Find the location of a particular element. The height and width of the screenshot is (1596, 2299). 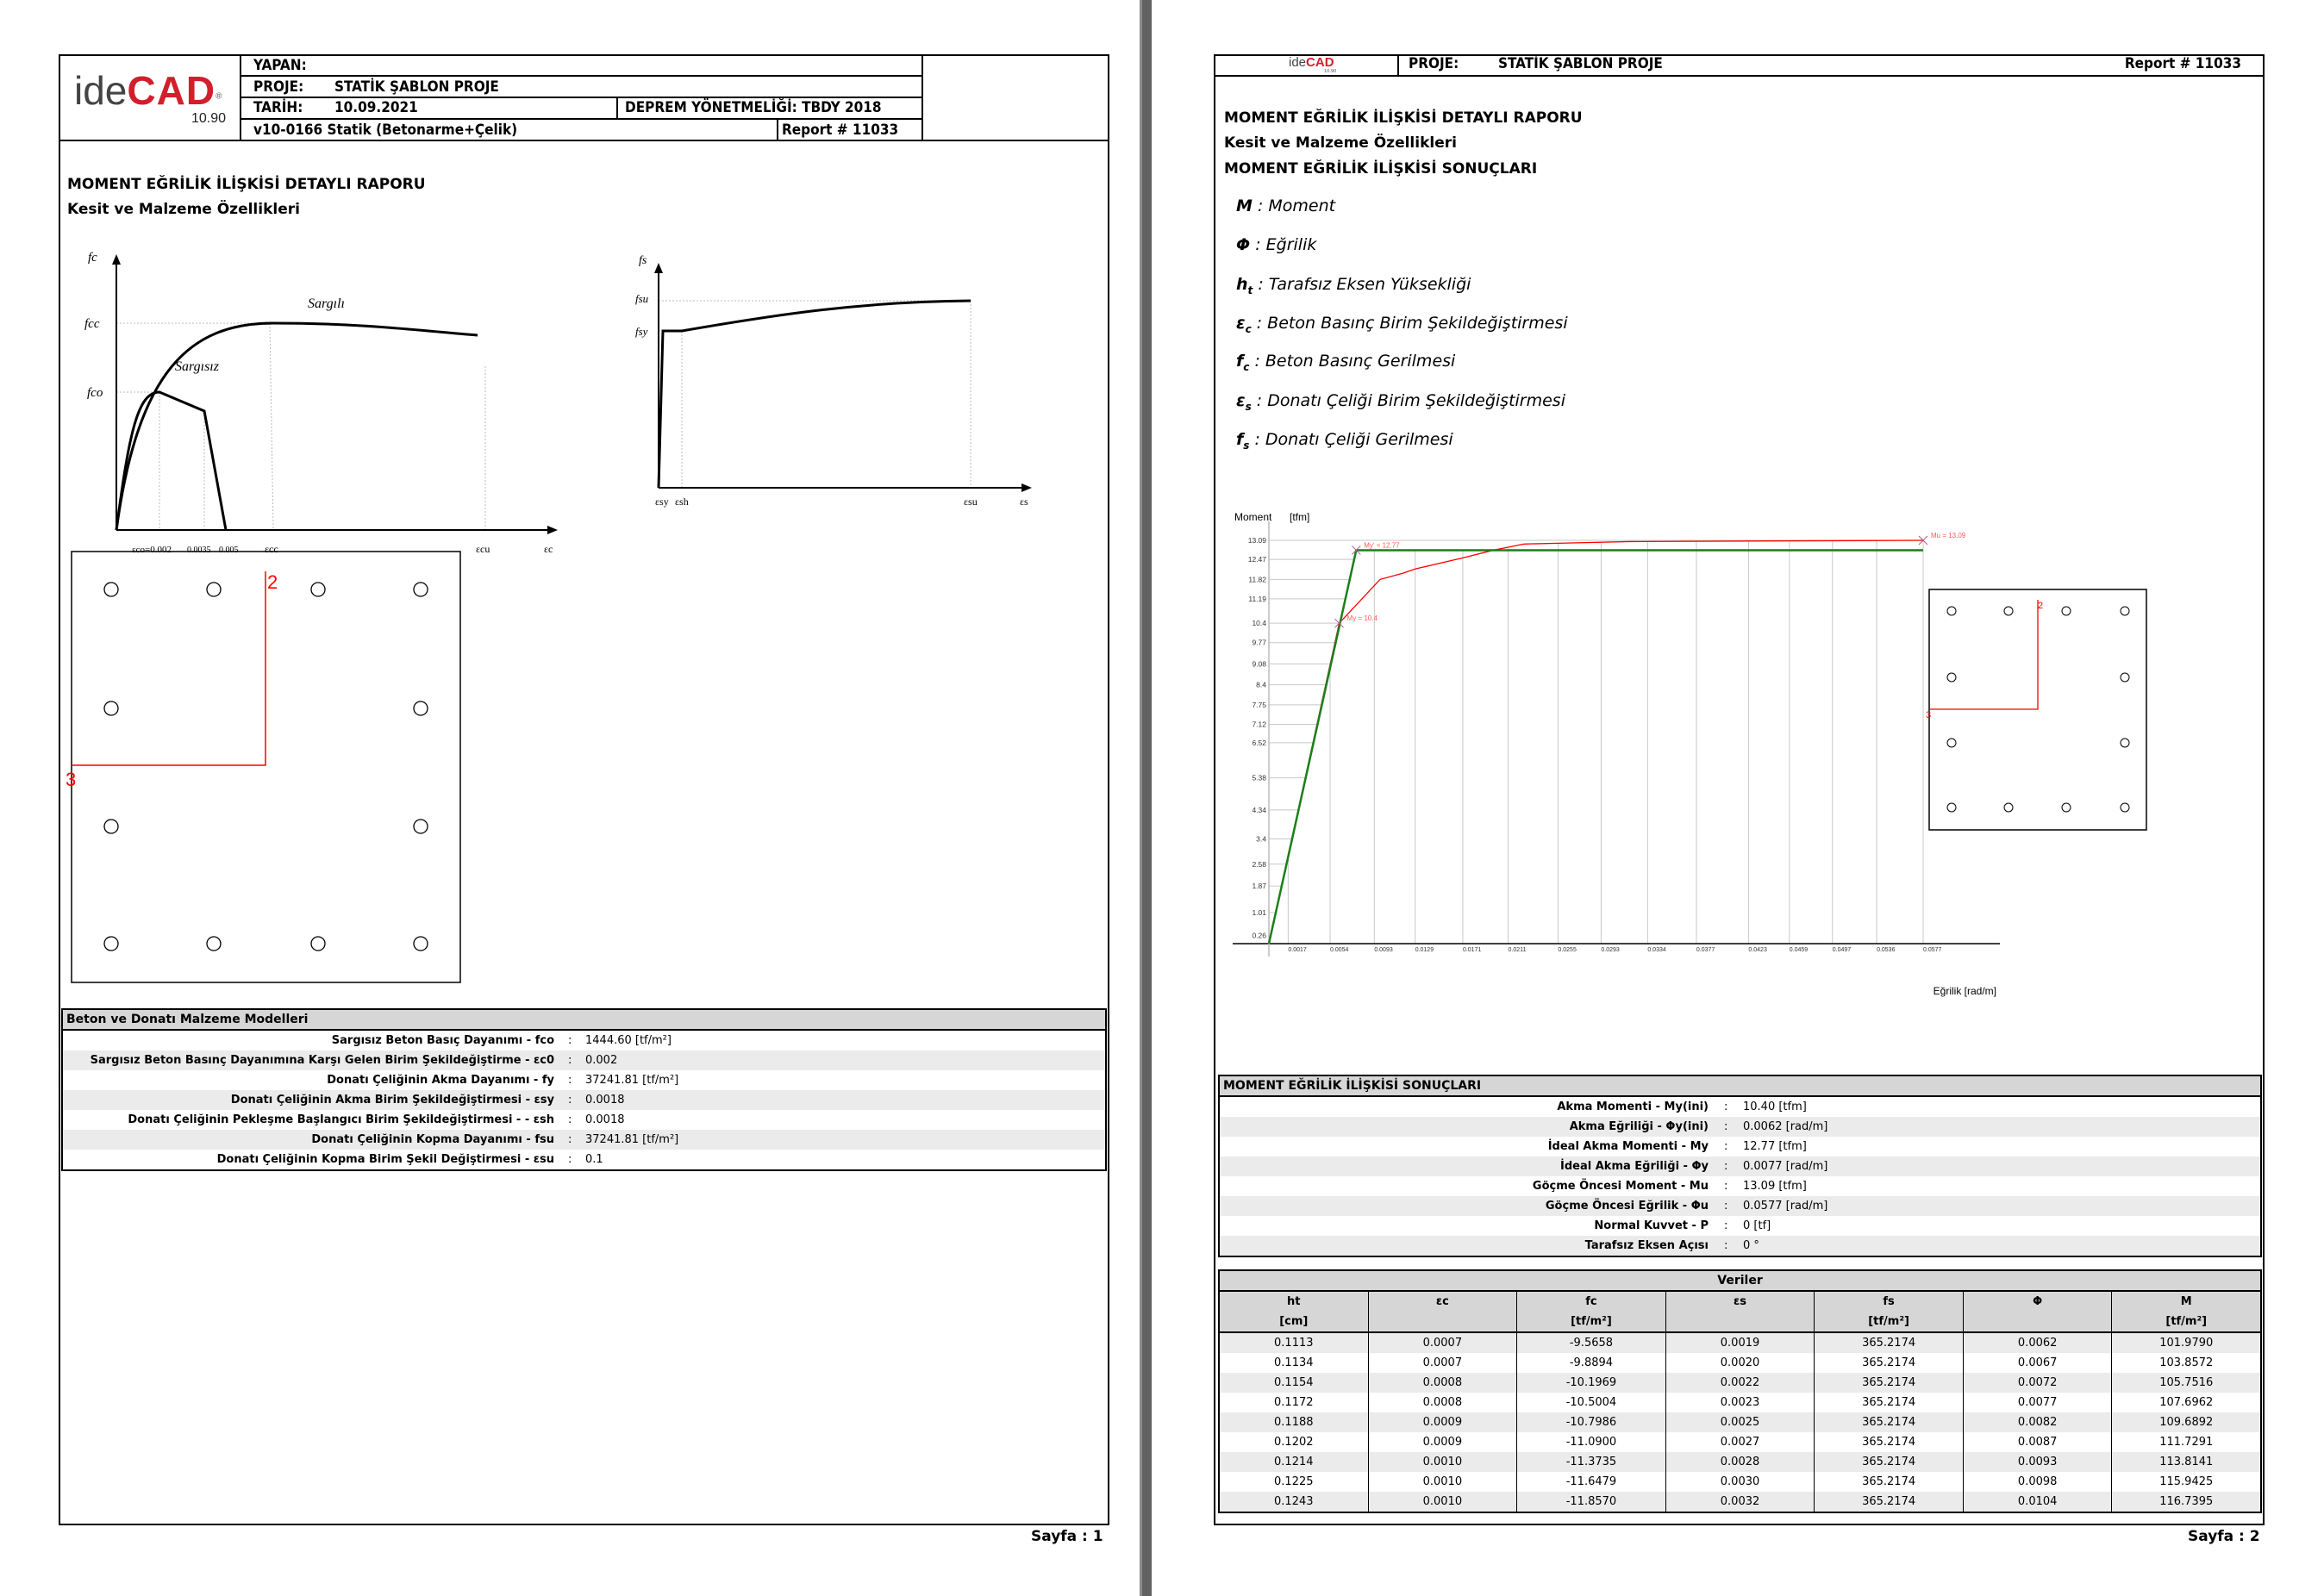

table-cell: 0.0027 is located at coordinates (1740, 1442).